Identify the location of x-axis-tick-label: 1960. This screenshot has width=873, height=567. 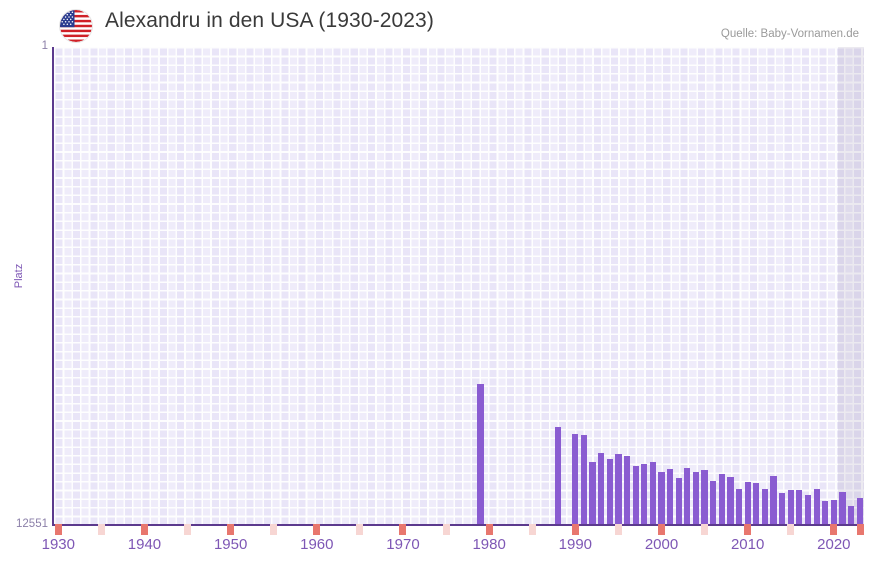
(317, 544).